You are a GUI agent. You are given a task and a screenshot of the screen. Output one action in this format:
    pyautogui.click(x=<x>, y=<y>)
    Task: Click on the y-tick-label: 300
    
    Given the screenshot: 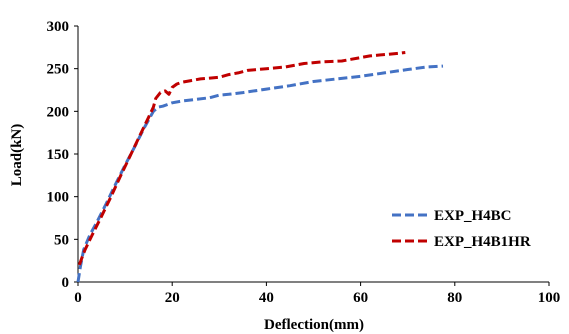 What is the action you would take?
    pyautogui.click(x=58, y=27)
    